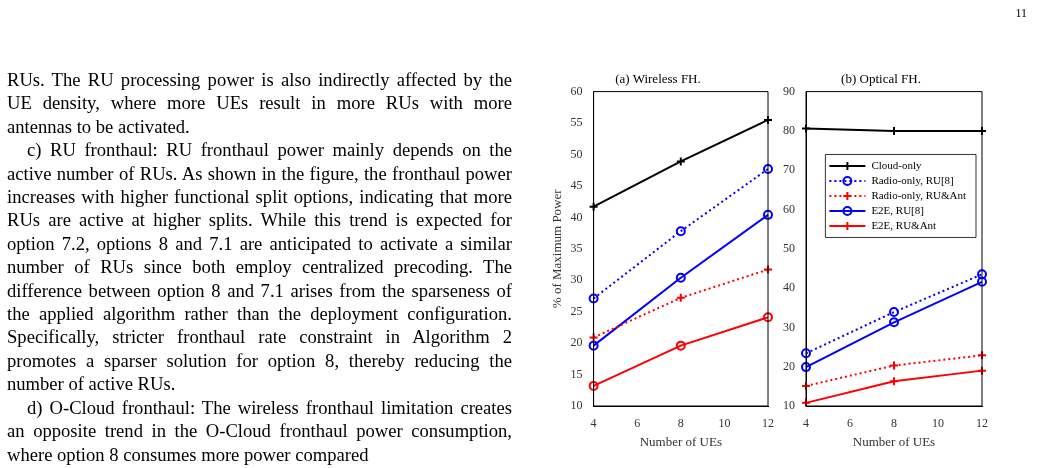  Describe the element at coordinates (576, 185) in the screenshot. I see `y-tick-label: 45` at that location.